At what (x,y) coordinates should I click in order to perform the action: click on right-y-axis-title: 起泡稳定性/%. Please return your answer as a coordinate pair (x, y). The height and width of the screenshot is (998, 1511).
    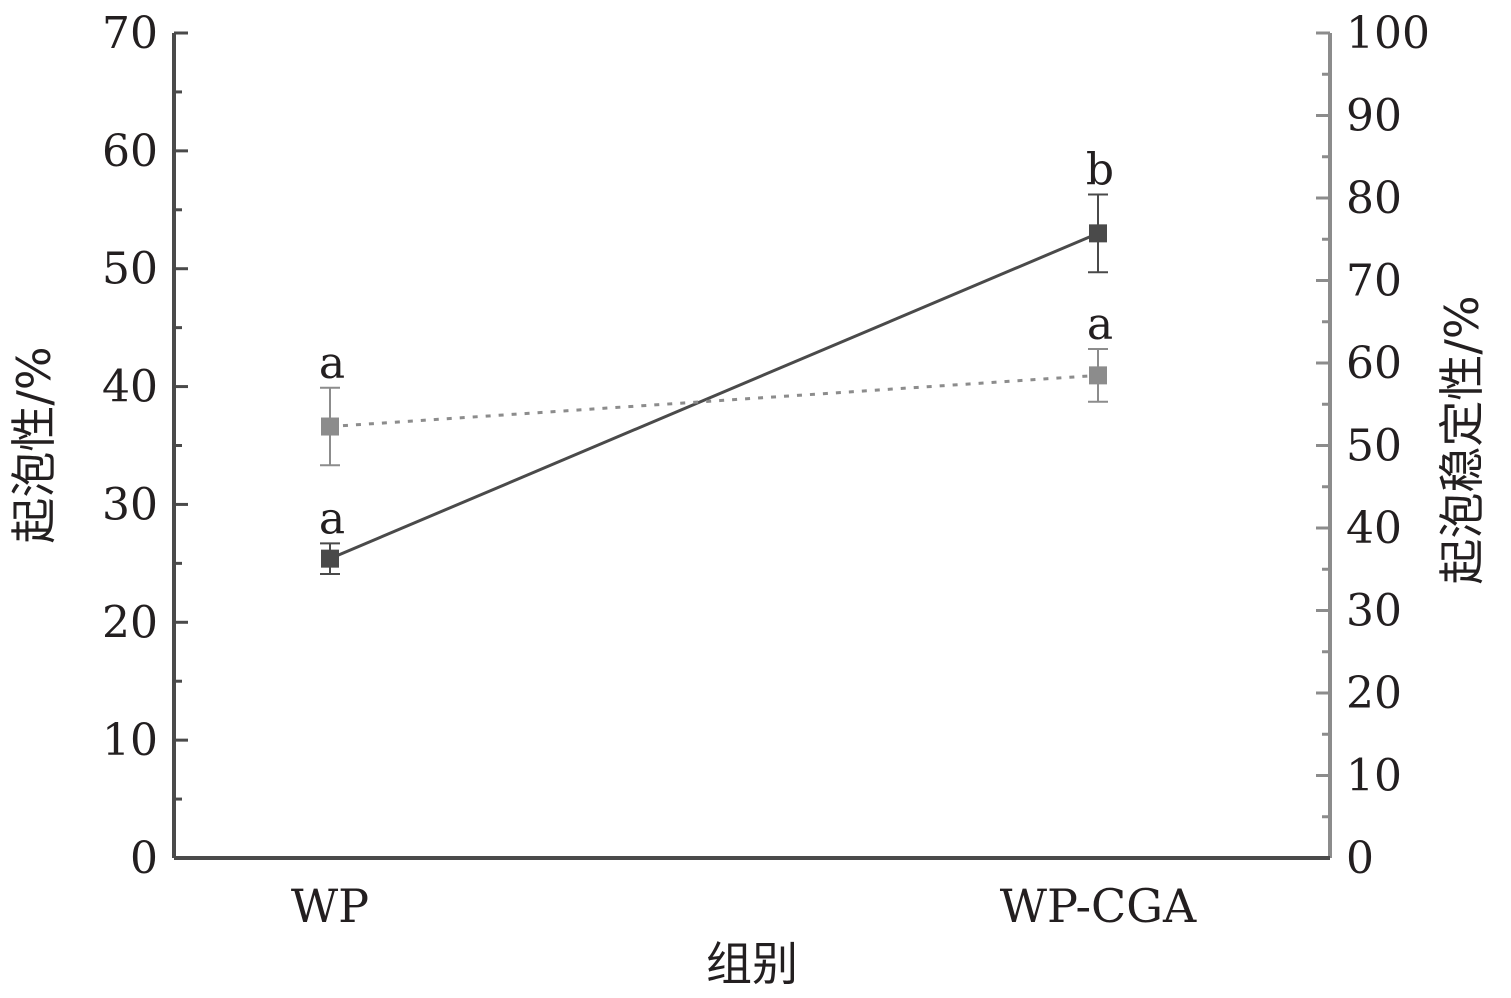
    Looking at the image, I should click on (1462, 439).